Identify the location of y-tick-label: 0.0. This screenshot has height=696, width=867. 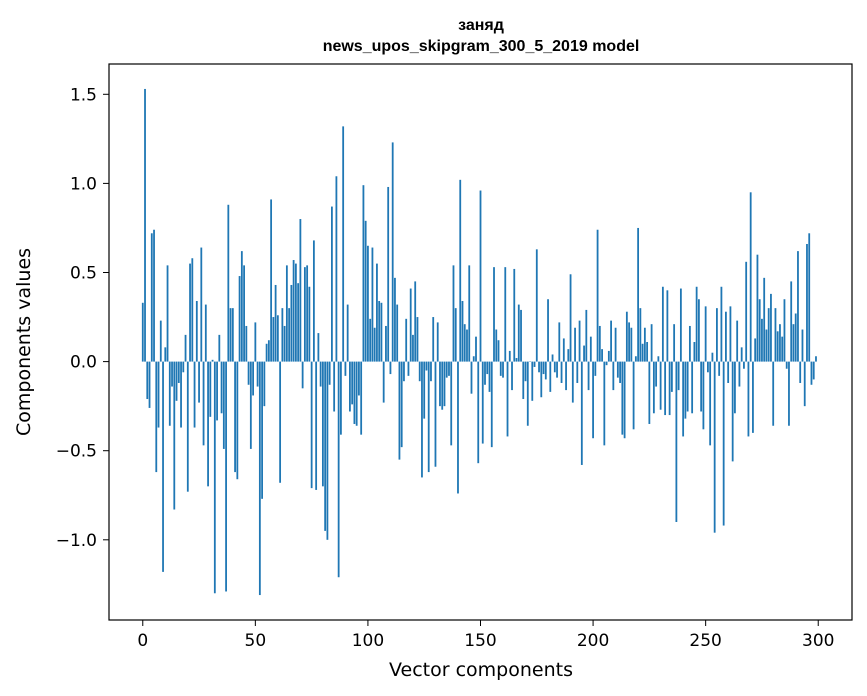
(83, 363).